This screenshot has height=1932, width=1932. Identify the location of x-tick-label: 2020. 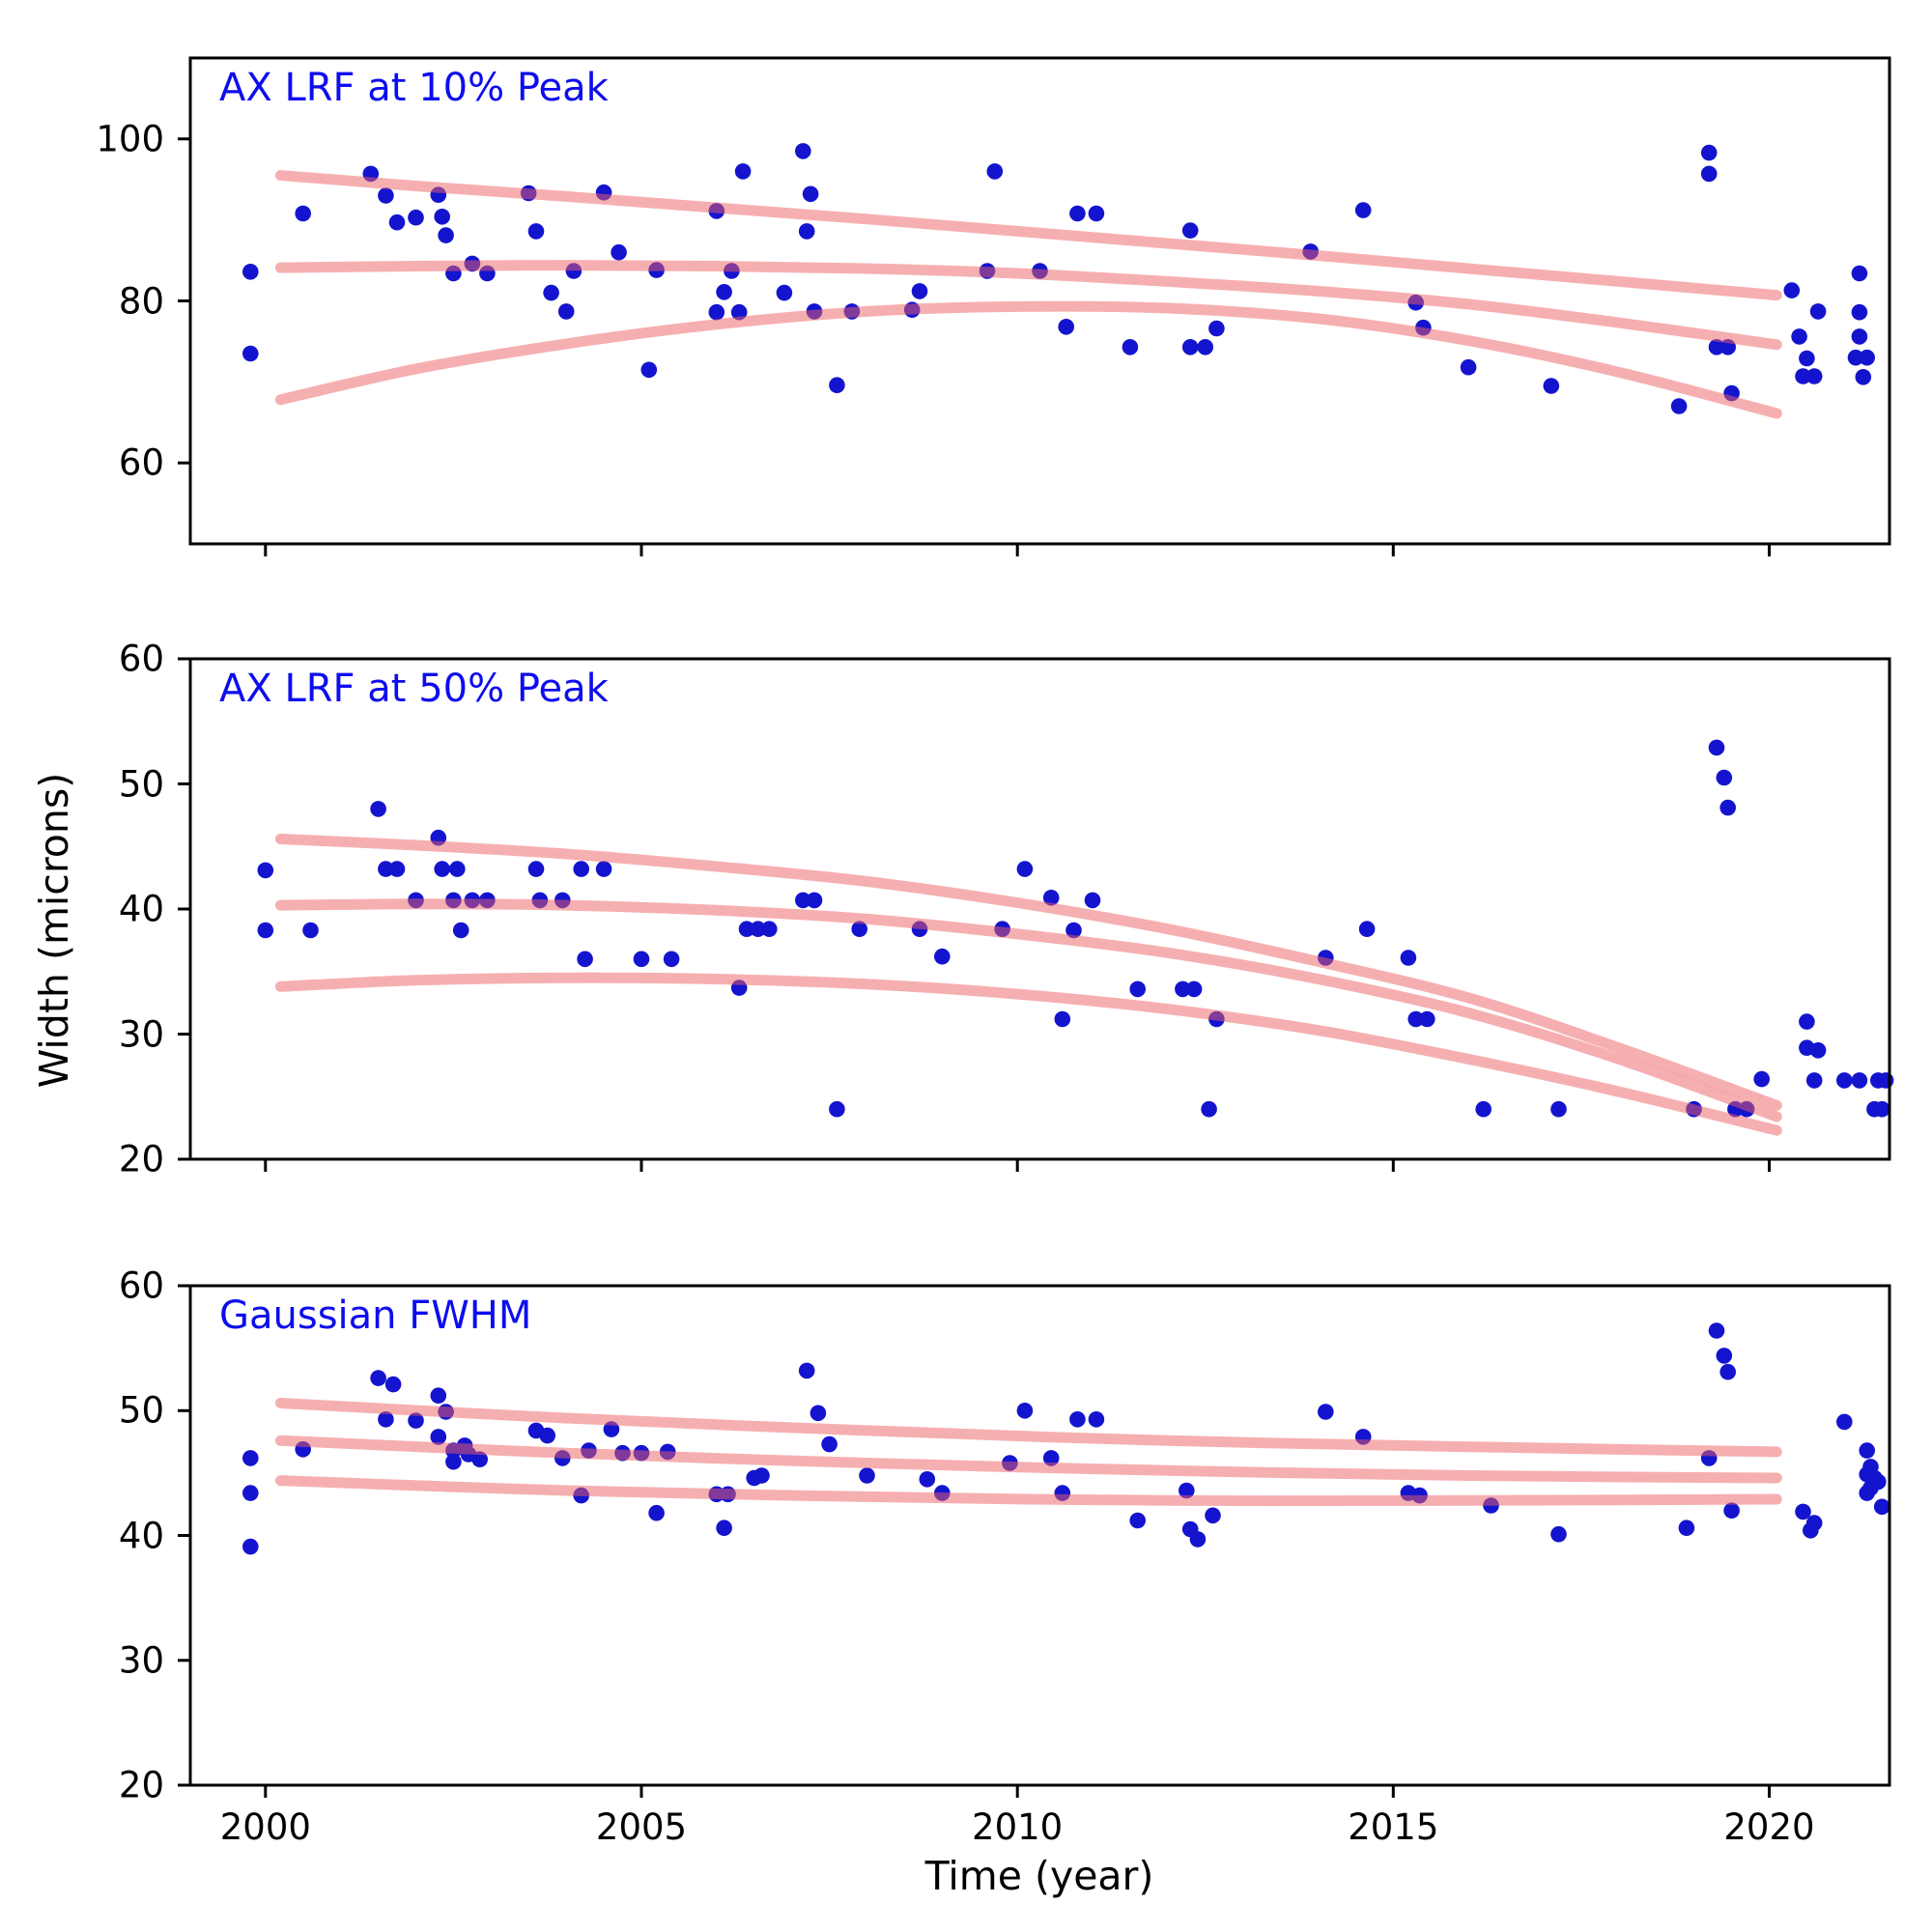
(1769, 1827).